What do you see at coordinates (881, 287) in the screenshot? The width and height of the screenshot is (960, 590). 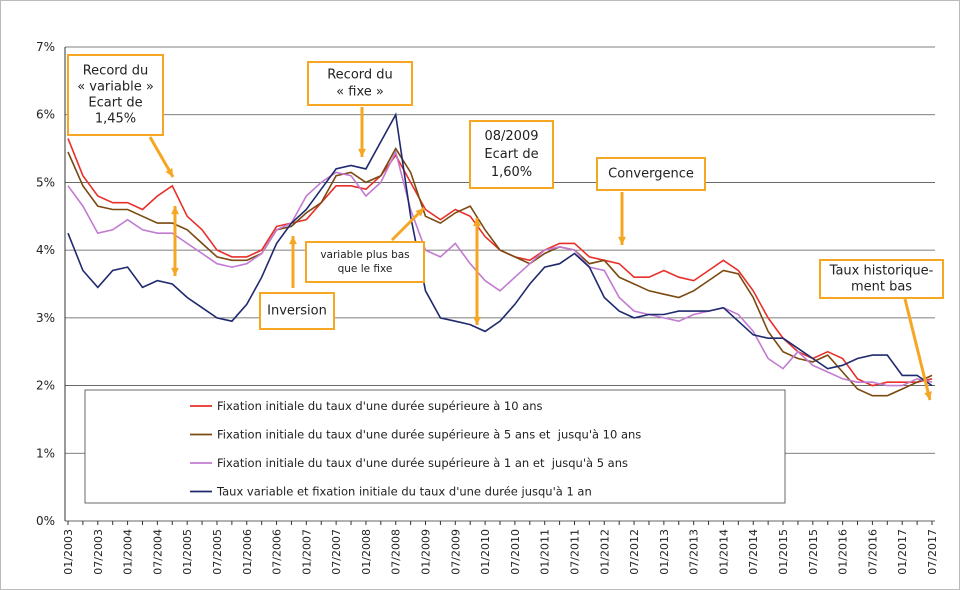 I see `annotation-text: ment bas` at bounding box center [881, 287].